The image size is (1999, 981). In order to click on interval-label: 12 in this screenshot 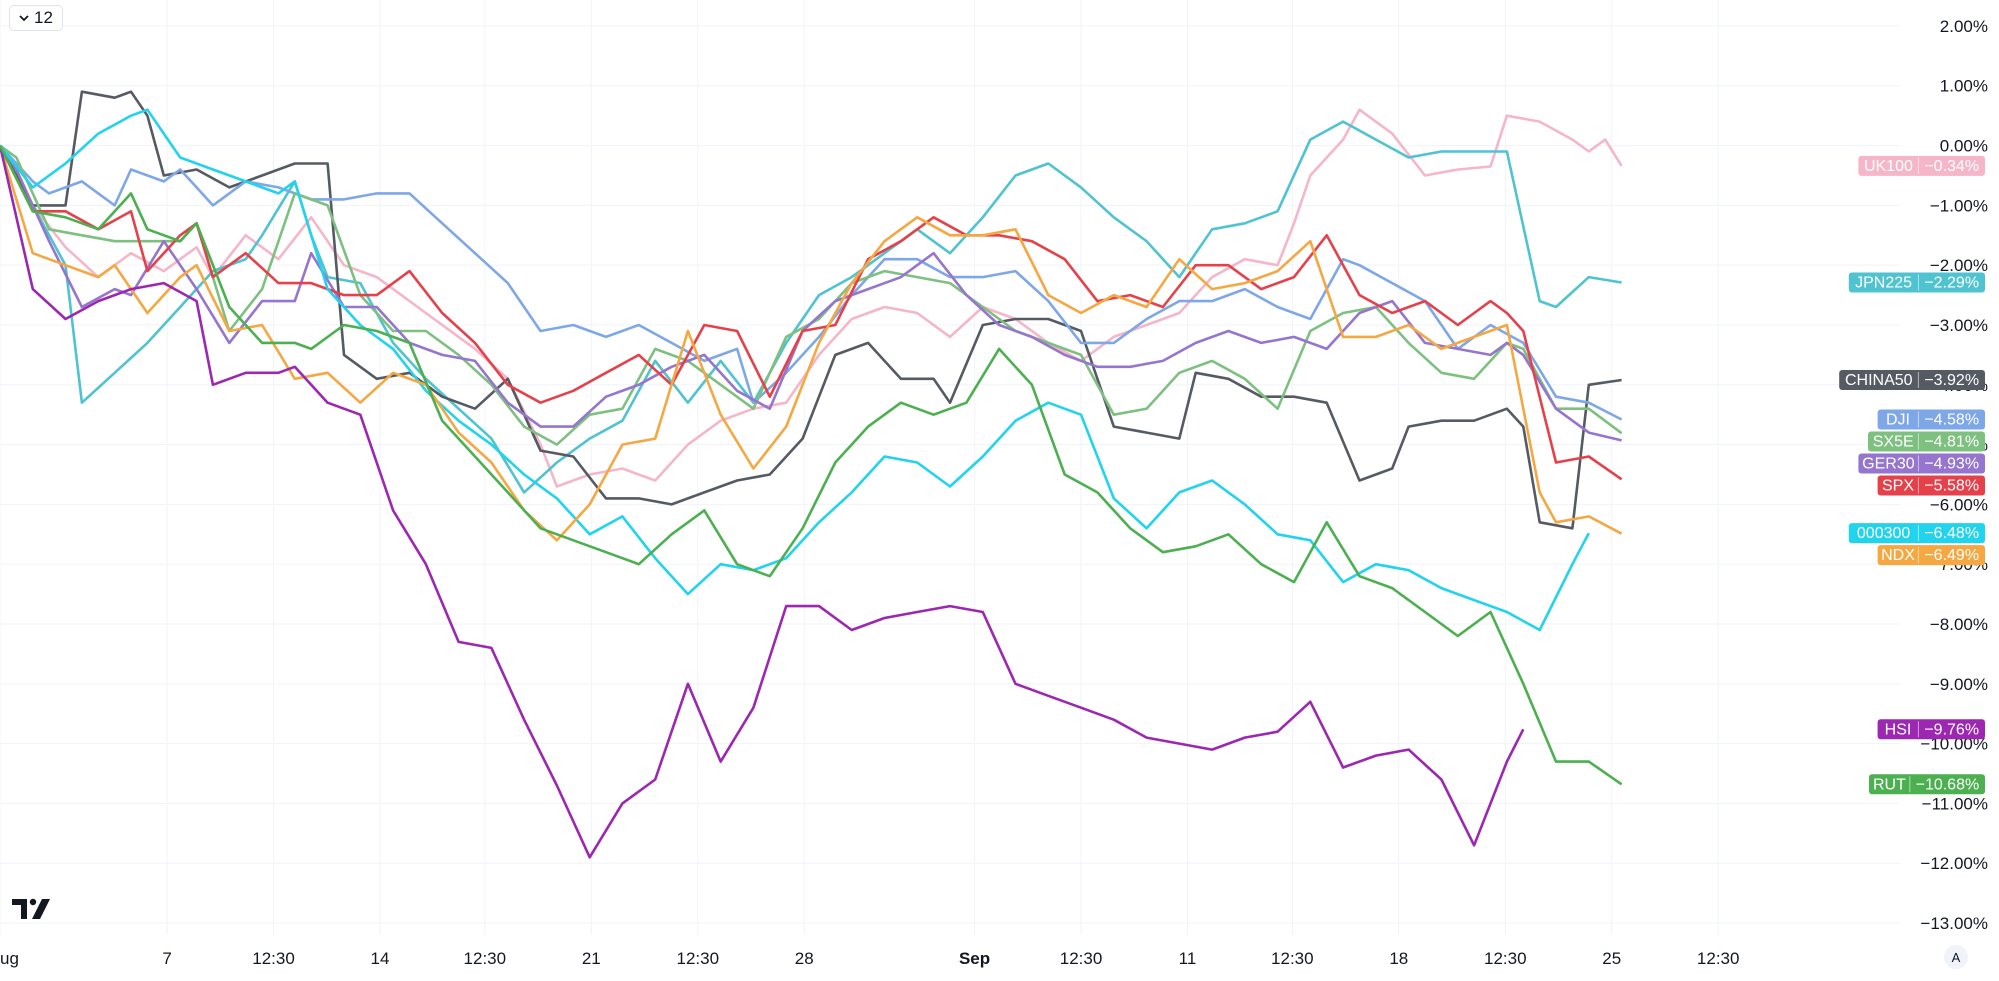, I will do `click(43, 17)`.